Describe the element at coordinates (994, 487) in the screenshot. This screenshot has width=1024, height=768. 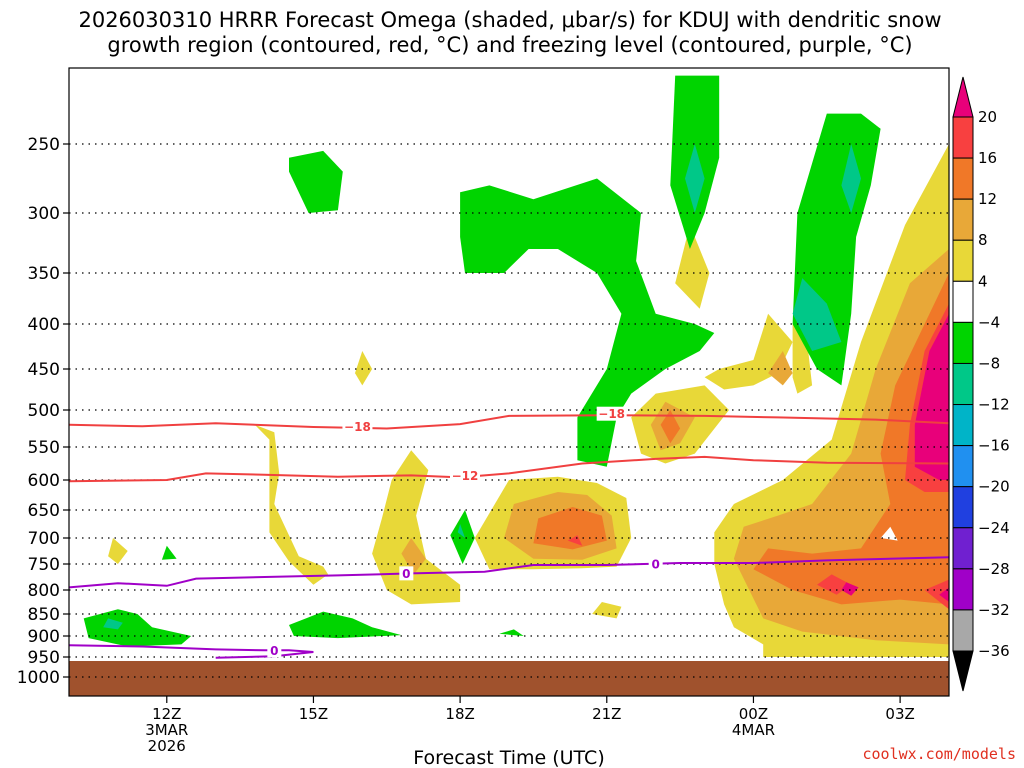
I see `colorbar-label-9: −20` at that location.